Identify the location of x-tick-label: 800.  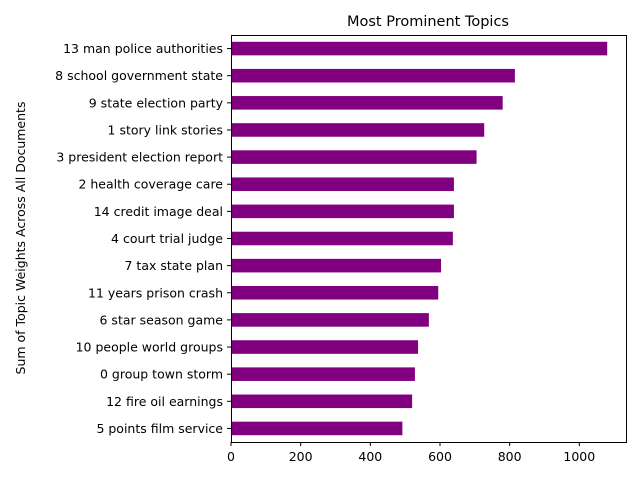
(510, 456).